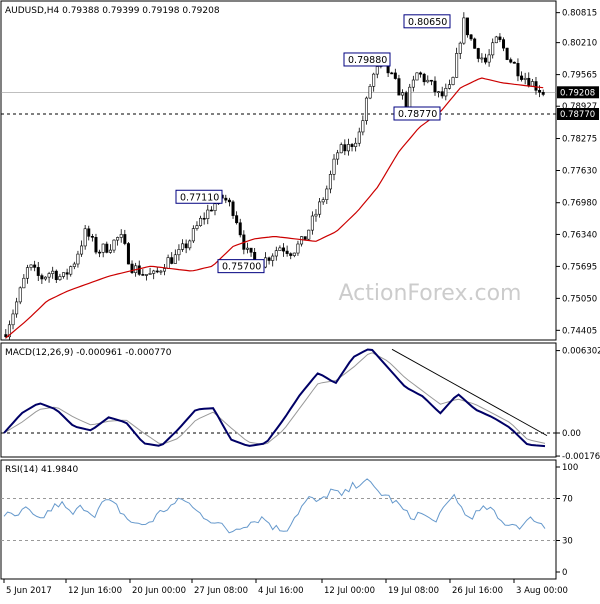  What do you see at coordinates (95, 591) in the screenshot?
I see `x-tick-label: 12 Jun 16:00` at bounding box center [95, 591].